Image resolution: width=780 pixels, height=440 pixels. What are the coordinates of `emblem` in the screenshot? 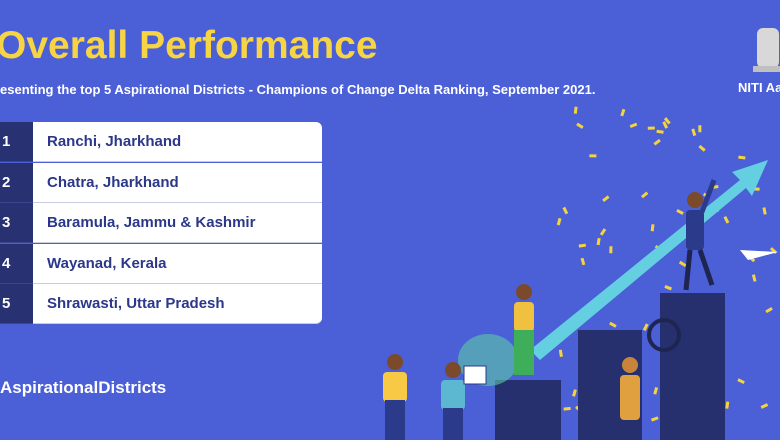 It's located at (766, 50).